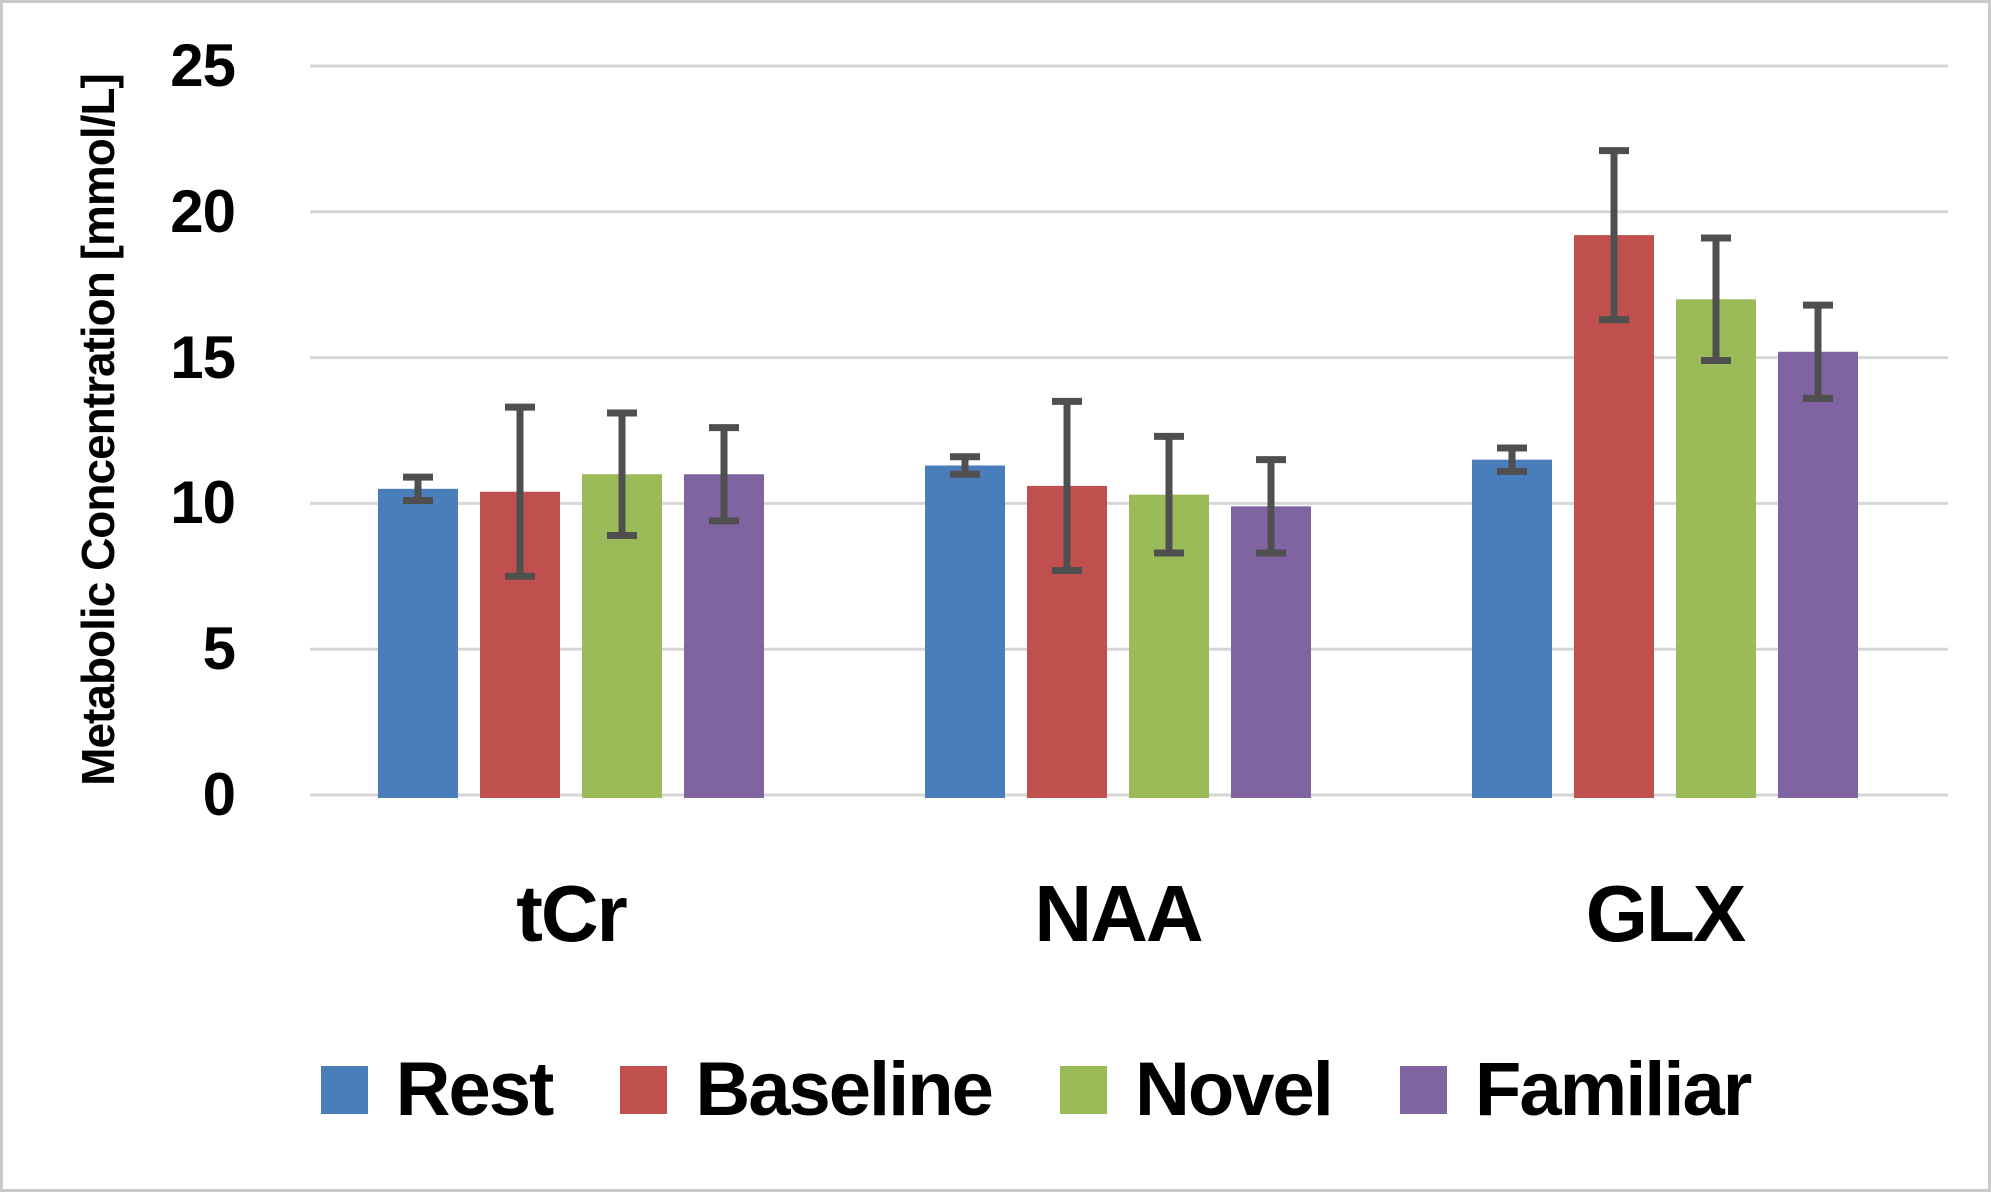 Image resolution: width=1991 pixels, height=1192 pixels. What do you see at coordinates (203, 503) in the screenshot?
I see `y-tick-label-10: 10` at bounding box center [203, 503].